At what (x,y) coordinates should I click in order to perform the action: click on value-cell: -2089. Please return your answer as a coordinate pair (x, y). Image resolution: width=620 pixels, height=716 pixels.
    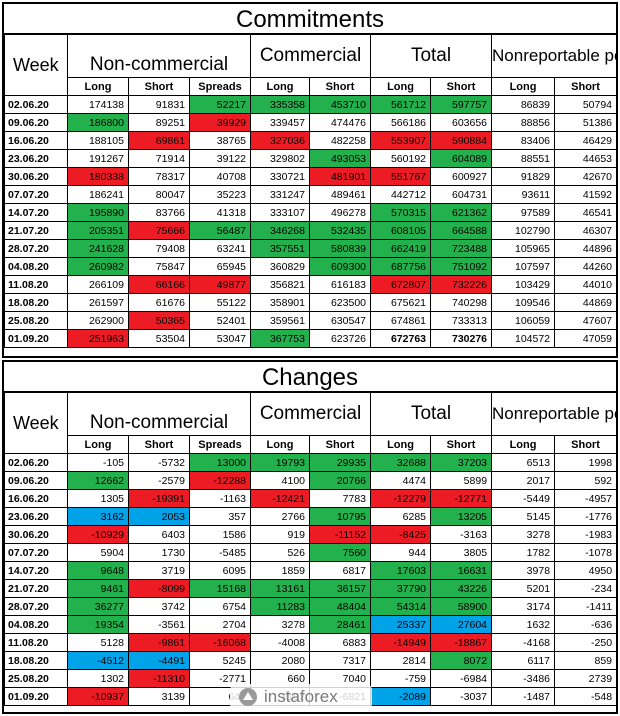
    Looking at the image, I should click on (401, 696).